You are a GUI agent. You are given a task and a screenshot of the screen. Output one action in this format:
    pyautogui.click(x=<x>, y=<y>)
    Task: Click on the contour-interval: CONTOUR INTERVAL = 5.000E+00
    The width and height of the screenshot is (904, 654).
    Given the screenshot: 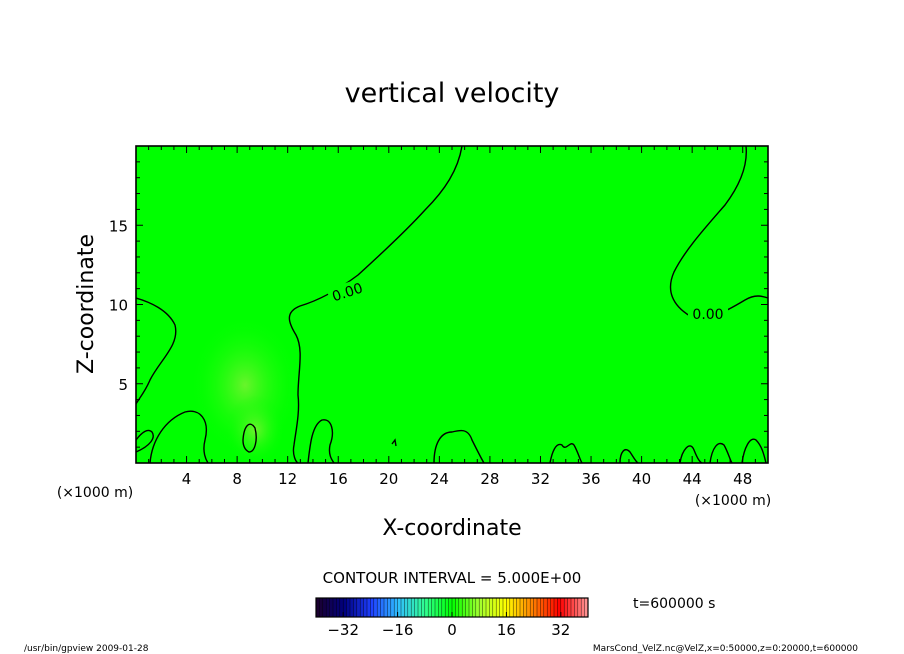 What is the action you would take?
    pyautogui.click(x=452, y=578)
    